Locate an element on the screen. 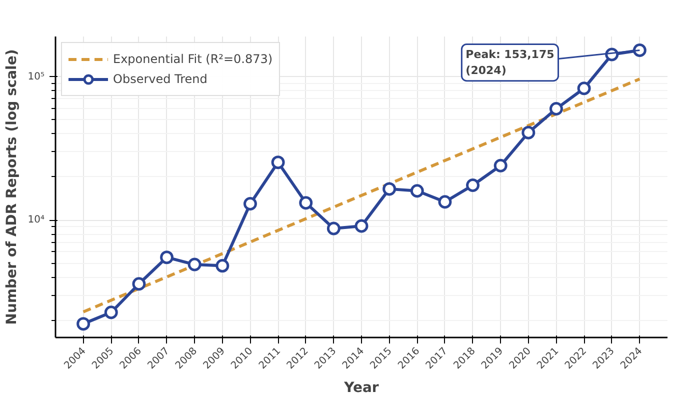 The width and height of the screenshot is (675, 399). annotation: Peak: 153,175 (2024) is located at coordinates (510, 62).